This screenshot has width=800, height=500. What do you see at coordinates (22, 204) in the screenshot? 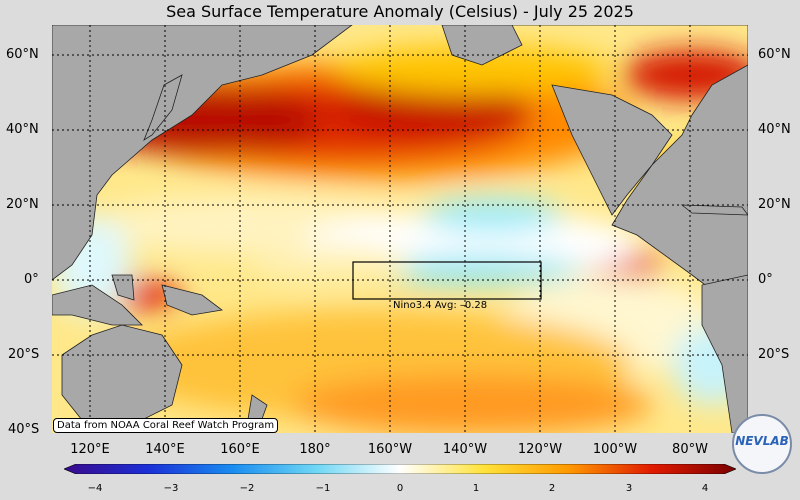
I see `lat-label-left: 20°N` at bounding box center [22, 204].